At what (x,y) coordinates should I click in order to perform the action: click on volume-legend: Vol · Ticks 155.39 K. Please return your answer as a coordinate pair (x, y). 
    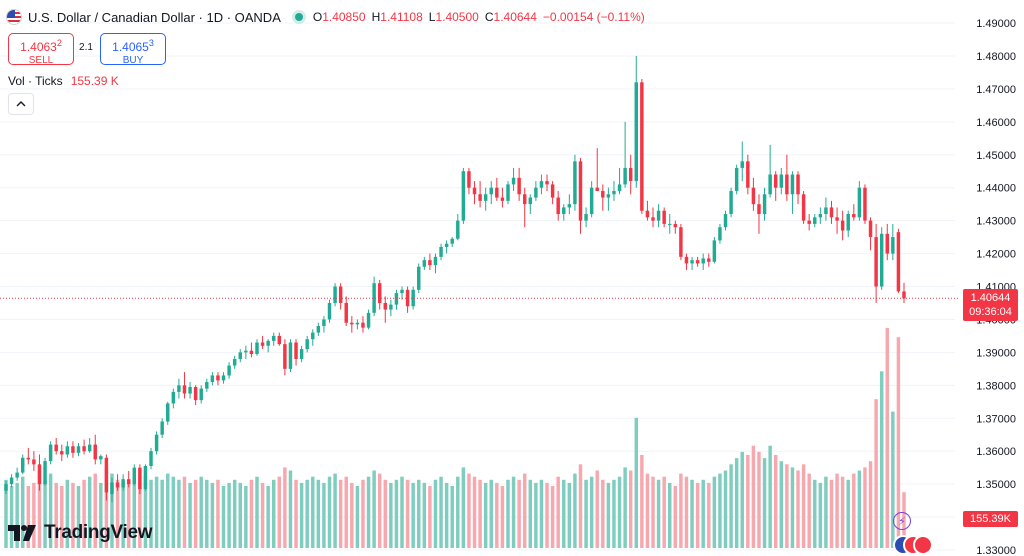
    Looking at the image, I should click on (63, 81).